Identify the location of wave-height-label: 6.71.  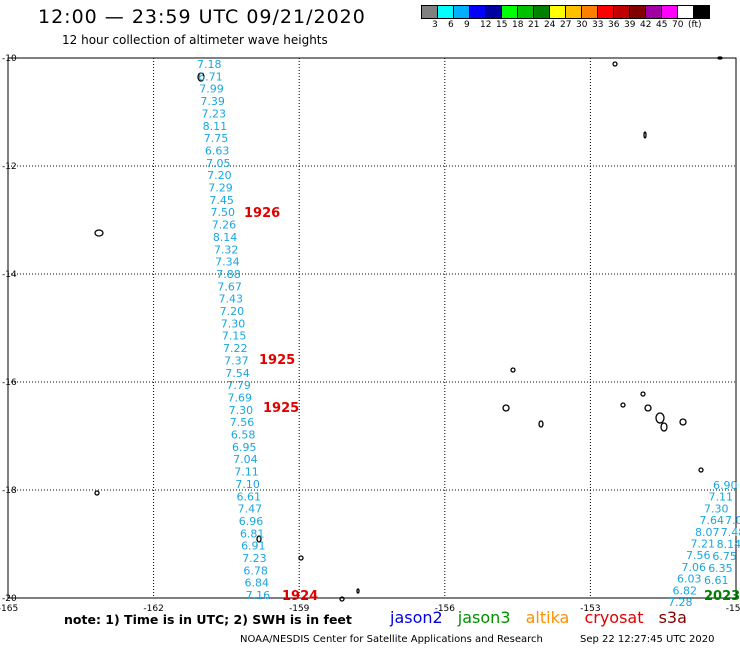
(210, 76).